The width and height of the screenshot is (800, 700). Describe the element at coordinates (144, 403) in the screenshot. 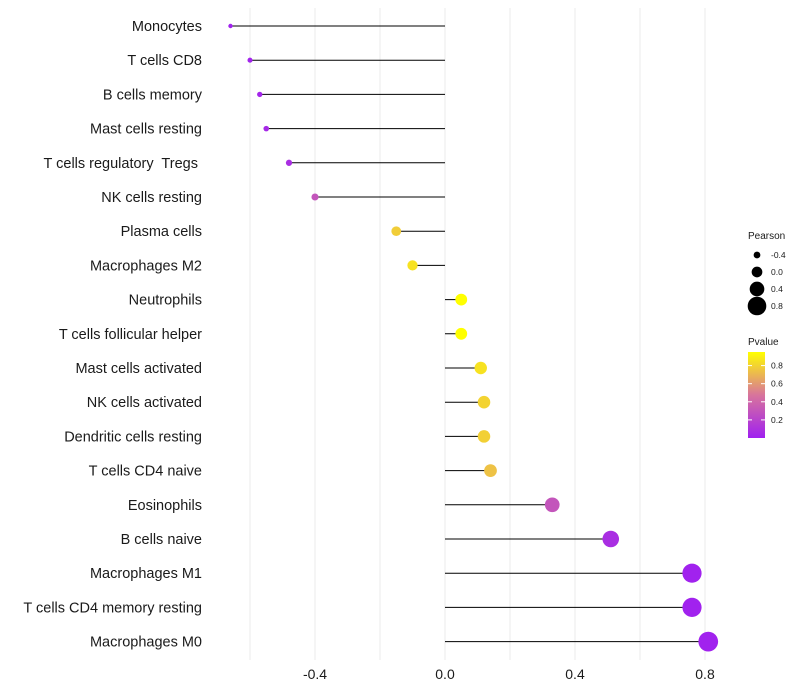

I see `y-axis-label: NK cells activated` at that location.